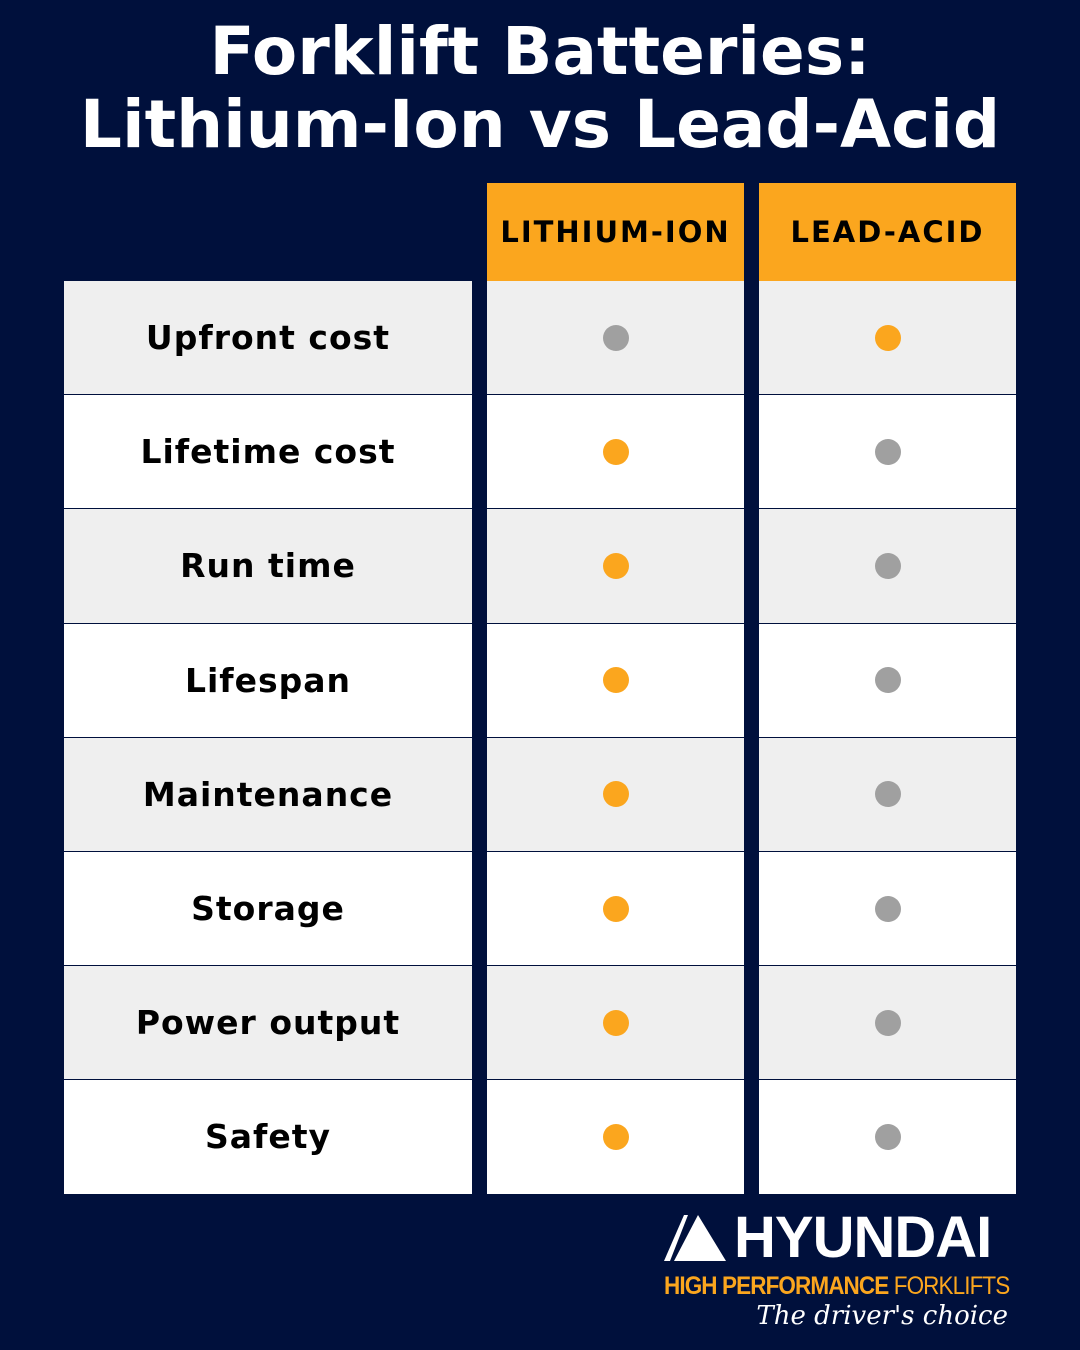 This screenshot has width=1080, height=1350. What do you see at coordinates (540, 51) in the screenshot?
I see `title-line-1: Forklift Batteries:` at bounding box center [540, 51].